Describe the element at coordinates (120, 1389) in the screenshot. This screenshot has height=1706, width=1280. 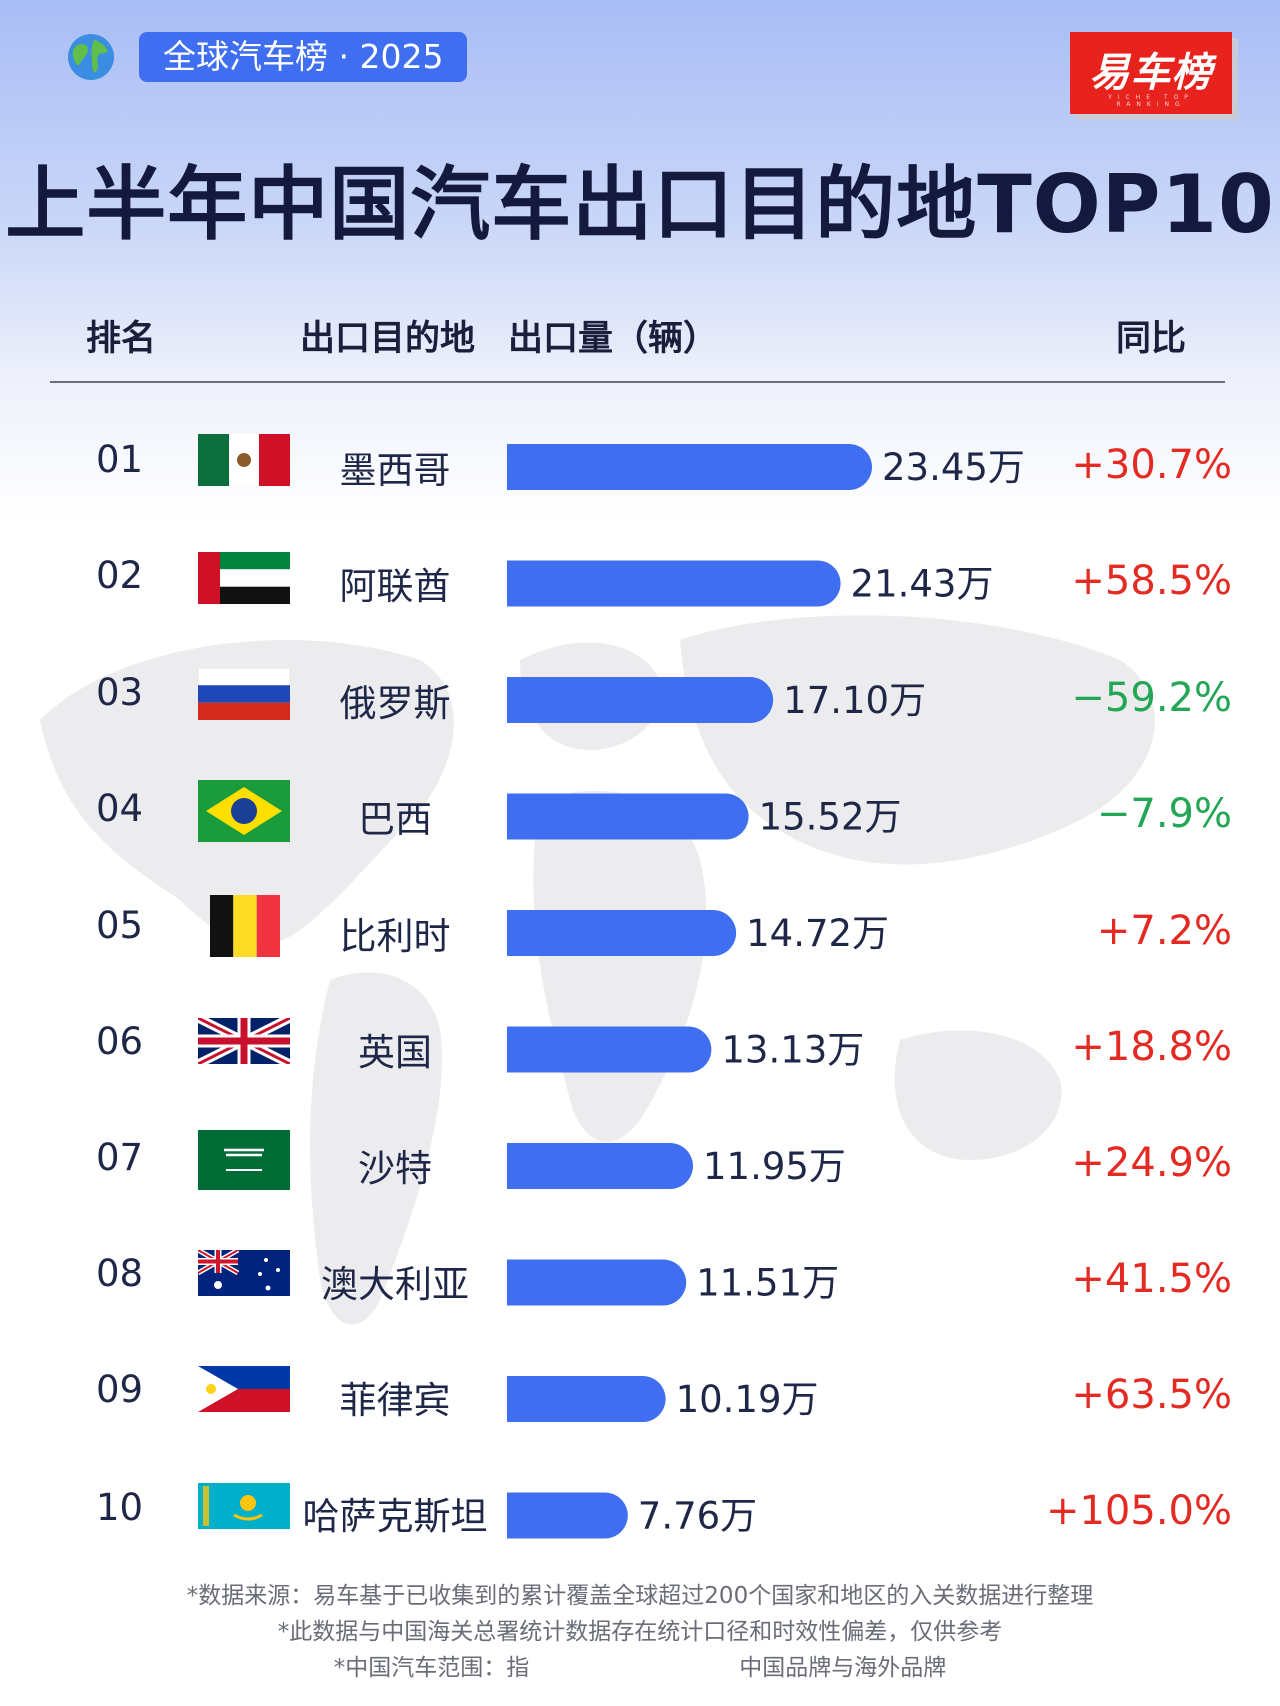
I see `rank-label: 09` at that location.